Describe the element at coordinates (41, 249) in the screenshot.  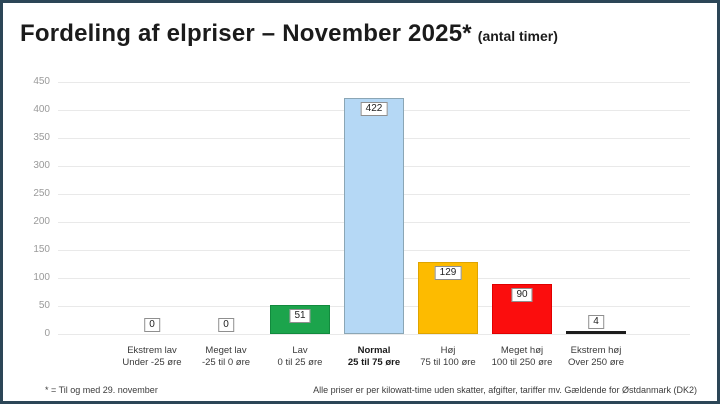
I see `y-axis-tick-label: 150` at that location.